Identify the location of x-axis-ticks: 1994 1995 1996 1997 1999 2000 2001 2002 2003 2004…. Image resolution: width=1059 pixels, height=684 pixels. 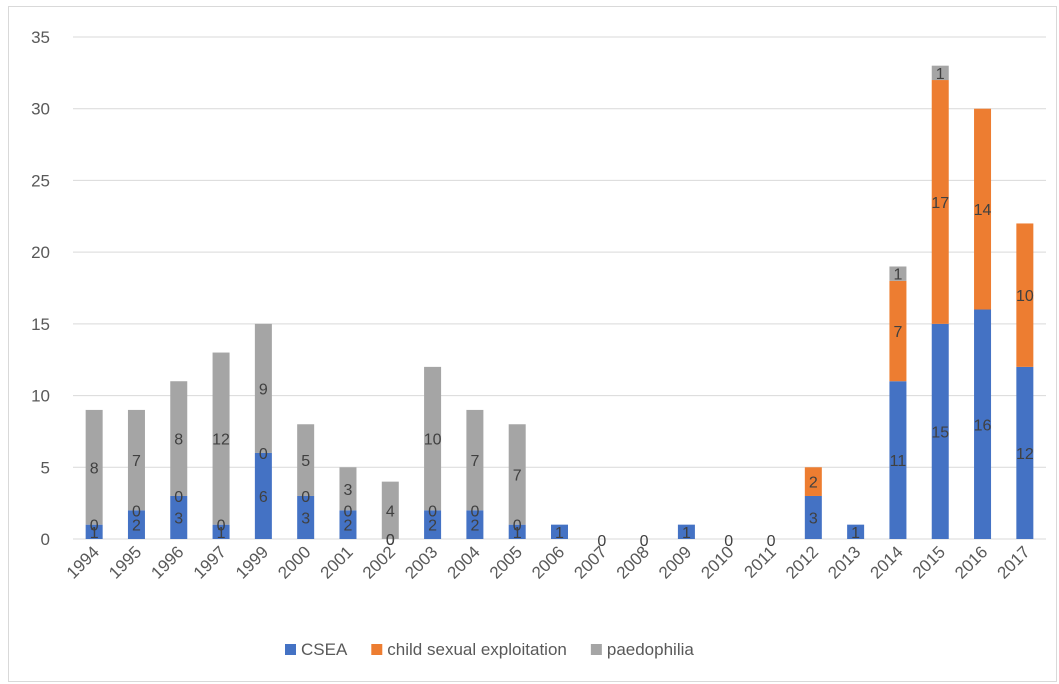
(548, 562).